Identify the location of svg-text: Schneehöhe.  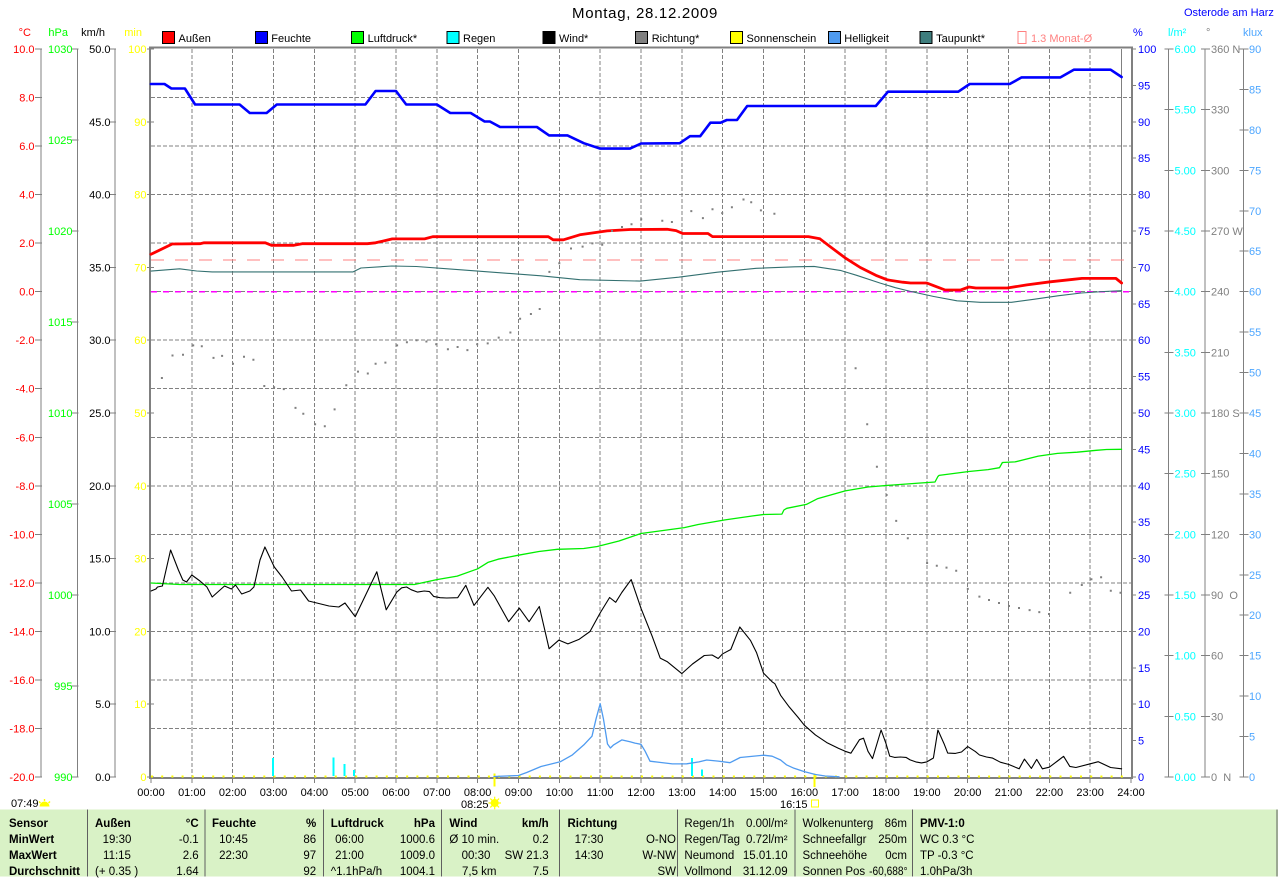
(835, 856).